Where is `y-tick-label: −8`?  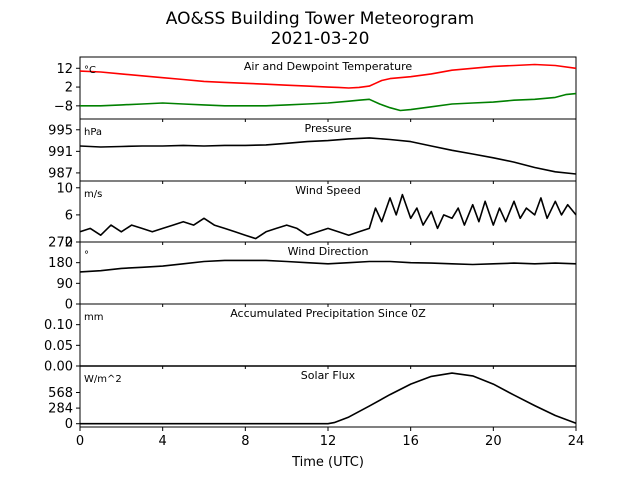 y-tick-label: −8 is located at coordinates (63, 106).